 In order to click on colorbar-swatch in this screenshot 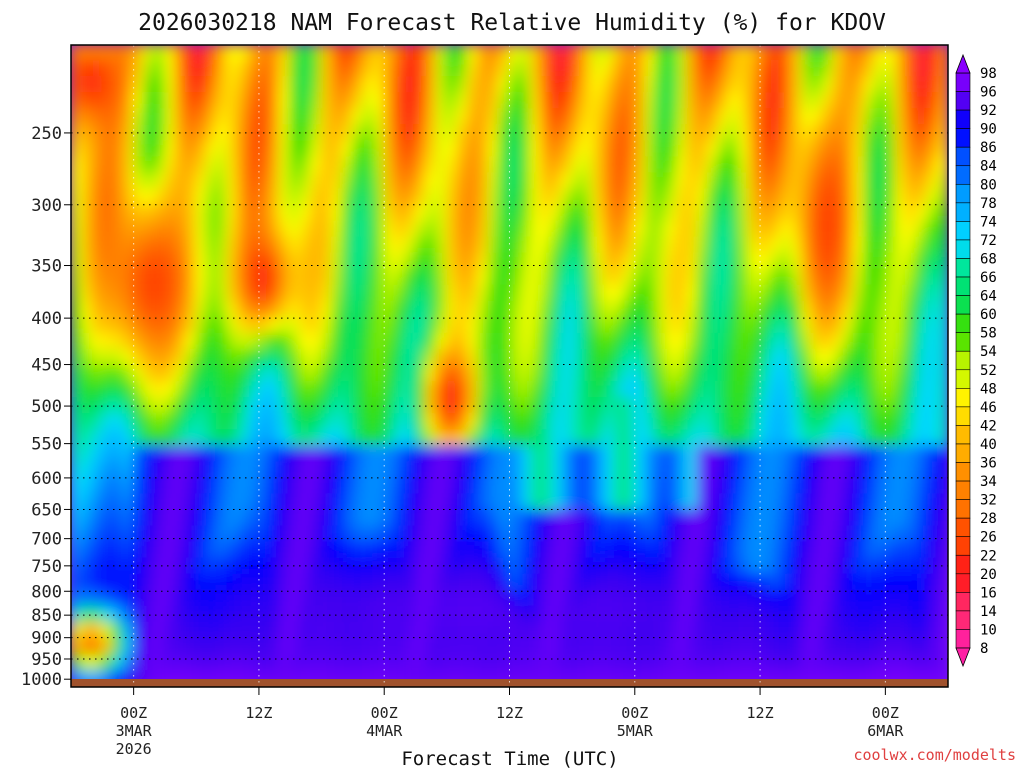, I will do `click(963, 193)`.